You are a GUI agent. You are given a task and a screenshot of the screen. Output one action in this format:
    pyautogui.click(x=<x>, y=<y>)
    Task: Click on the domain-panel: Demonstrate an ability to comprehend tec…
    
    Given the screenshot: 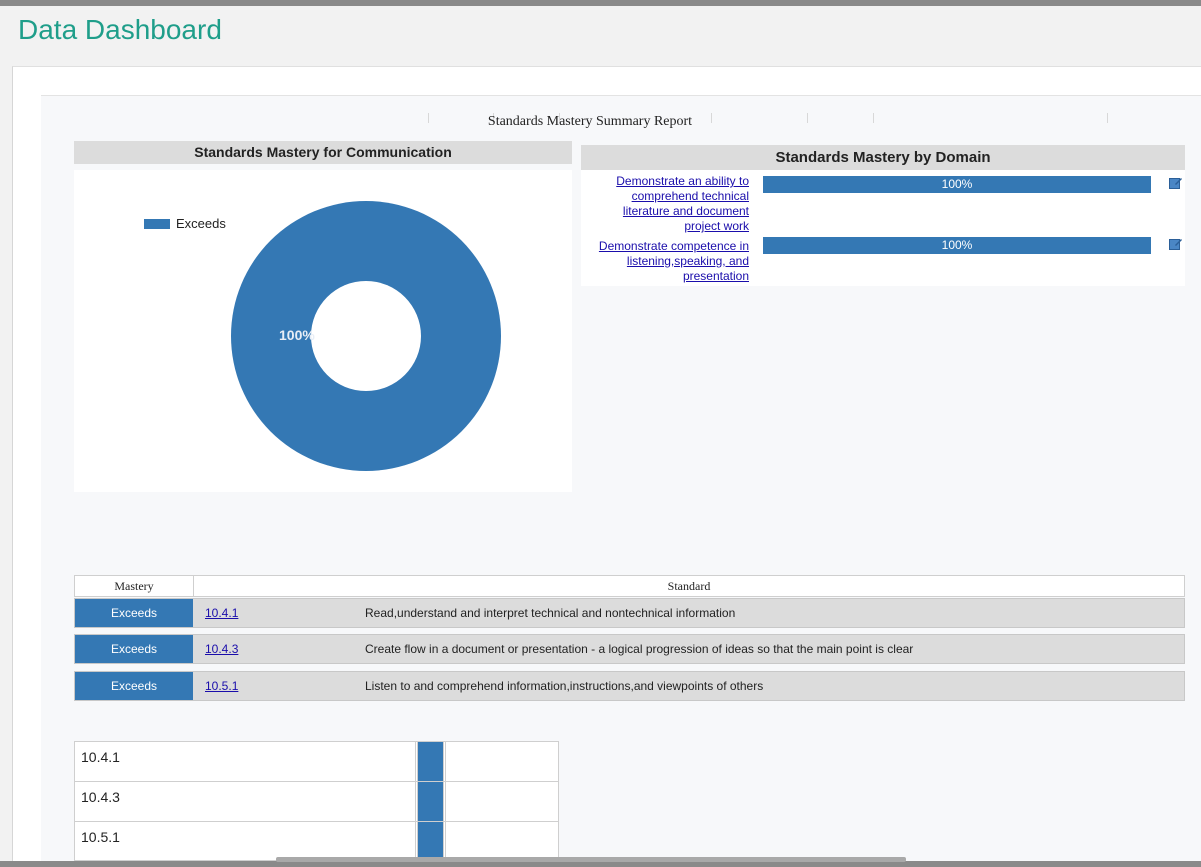 What is the action you would take?
    pyautogui.click(x=883, y=228)
    